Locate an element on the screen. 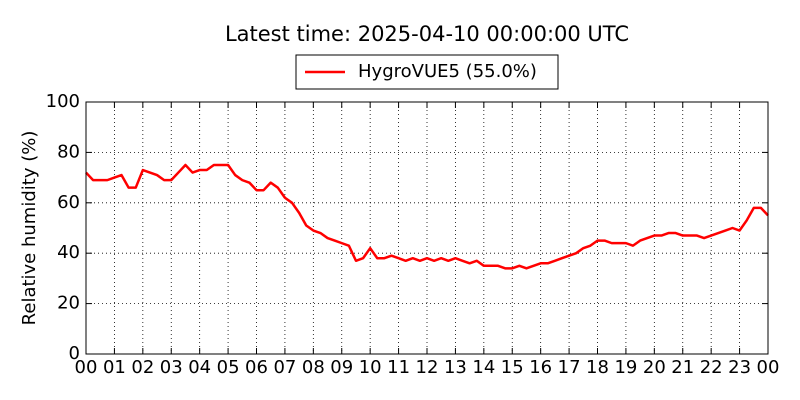 The image size is (800, 400). x-tick-label: 07 is located at coordinates (284, 367).